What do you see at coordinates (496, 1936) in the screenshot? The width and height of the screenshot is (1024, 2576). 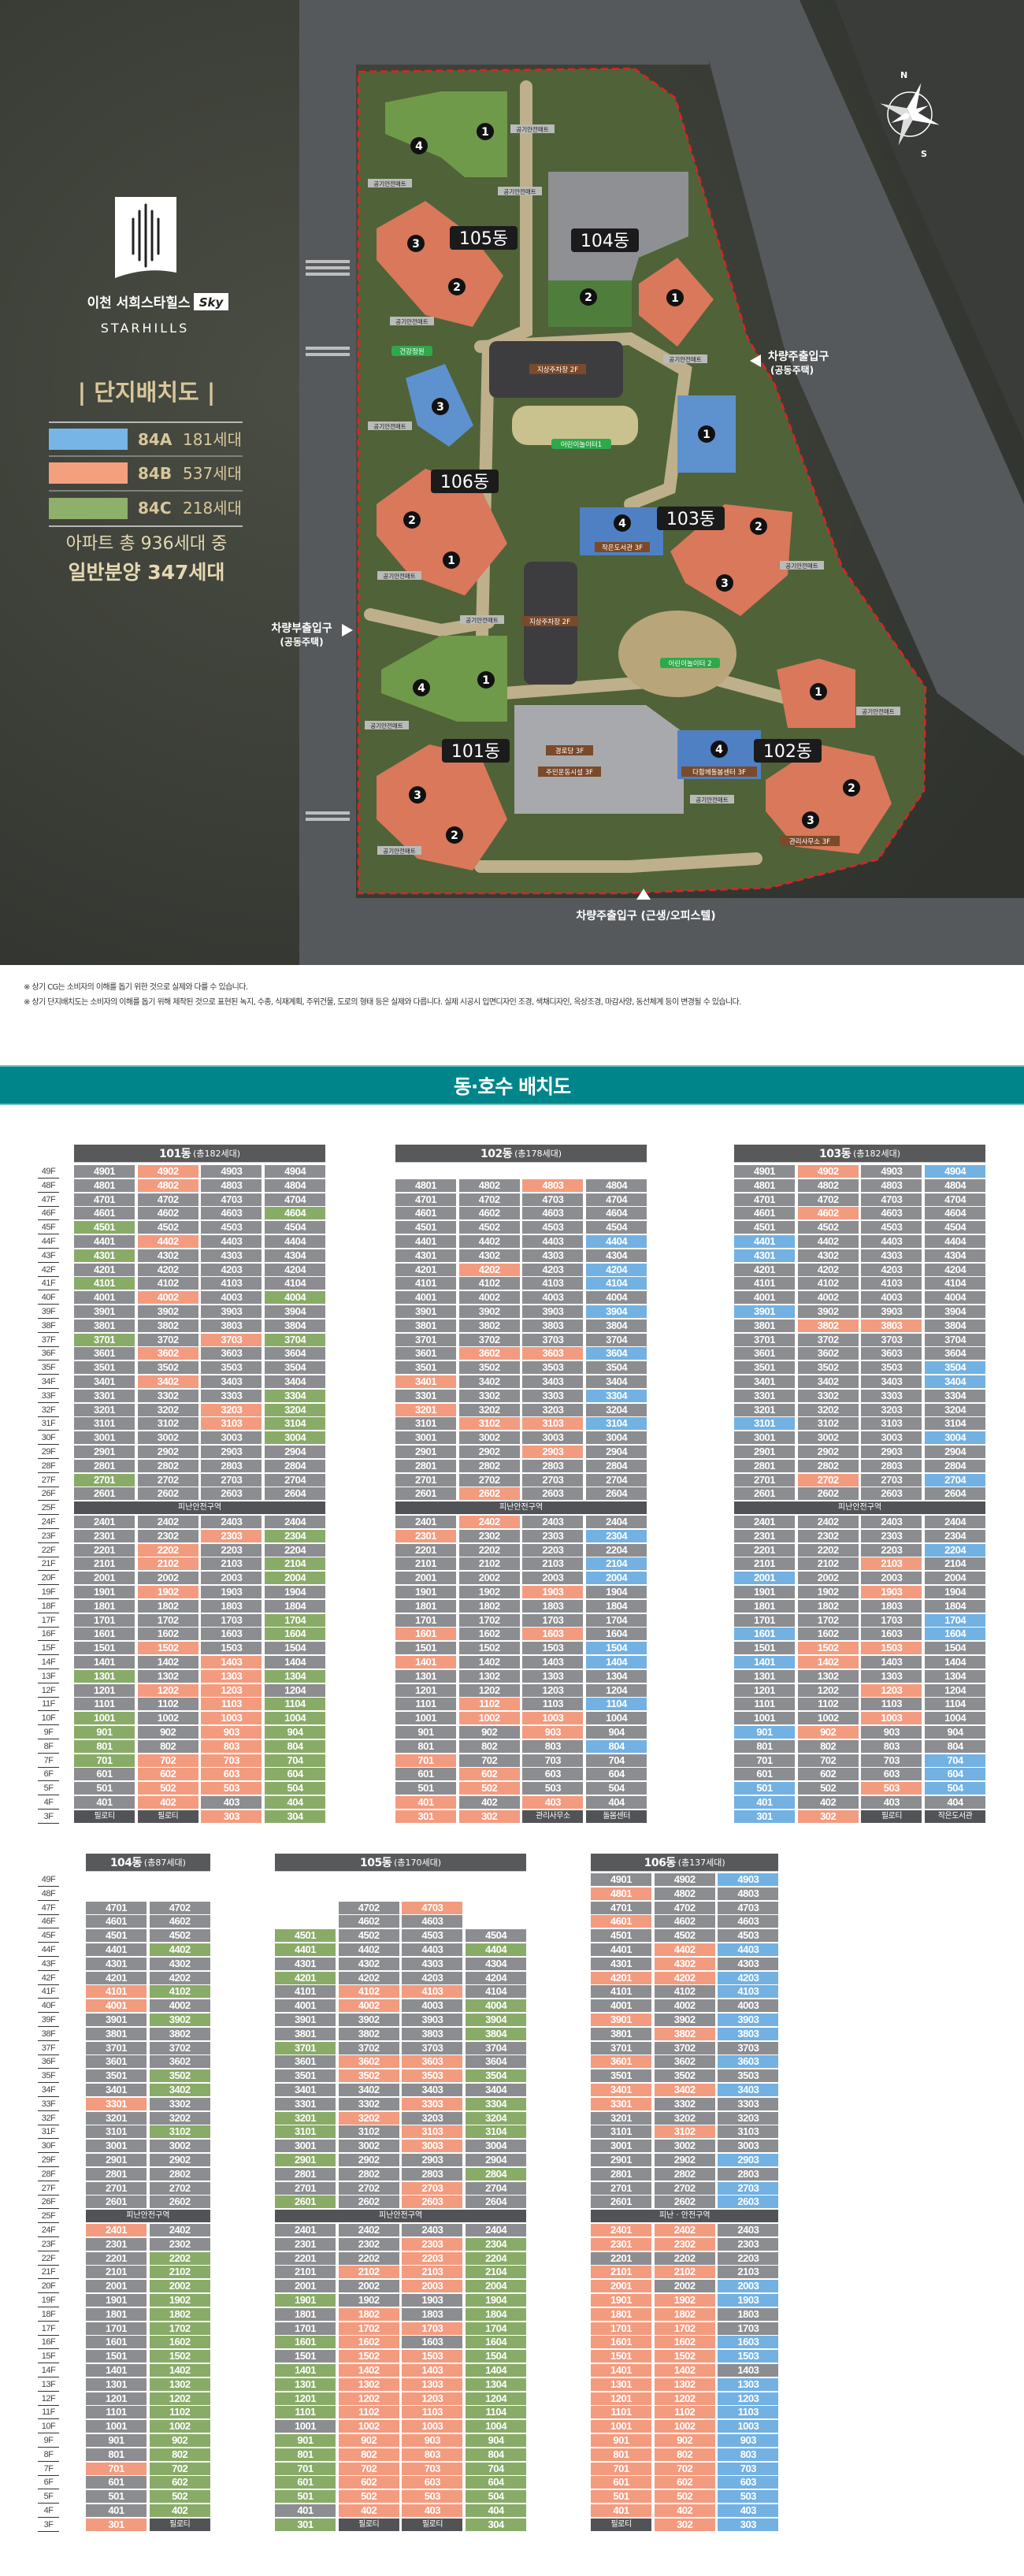 I see `unit-cell: 4504` at bounding box center [496, 1936].